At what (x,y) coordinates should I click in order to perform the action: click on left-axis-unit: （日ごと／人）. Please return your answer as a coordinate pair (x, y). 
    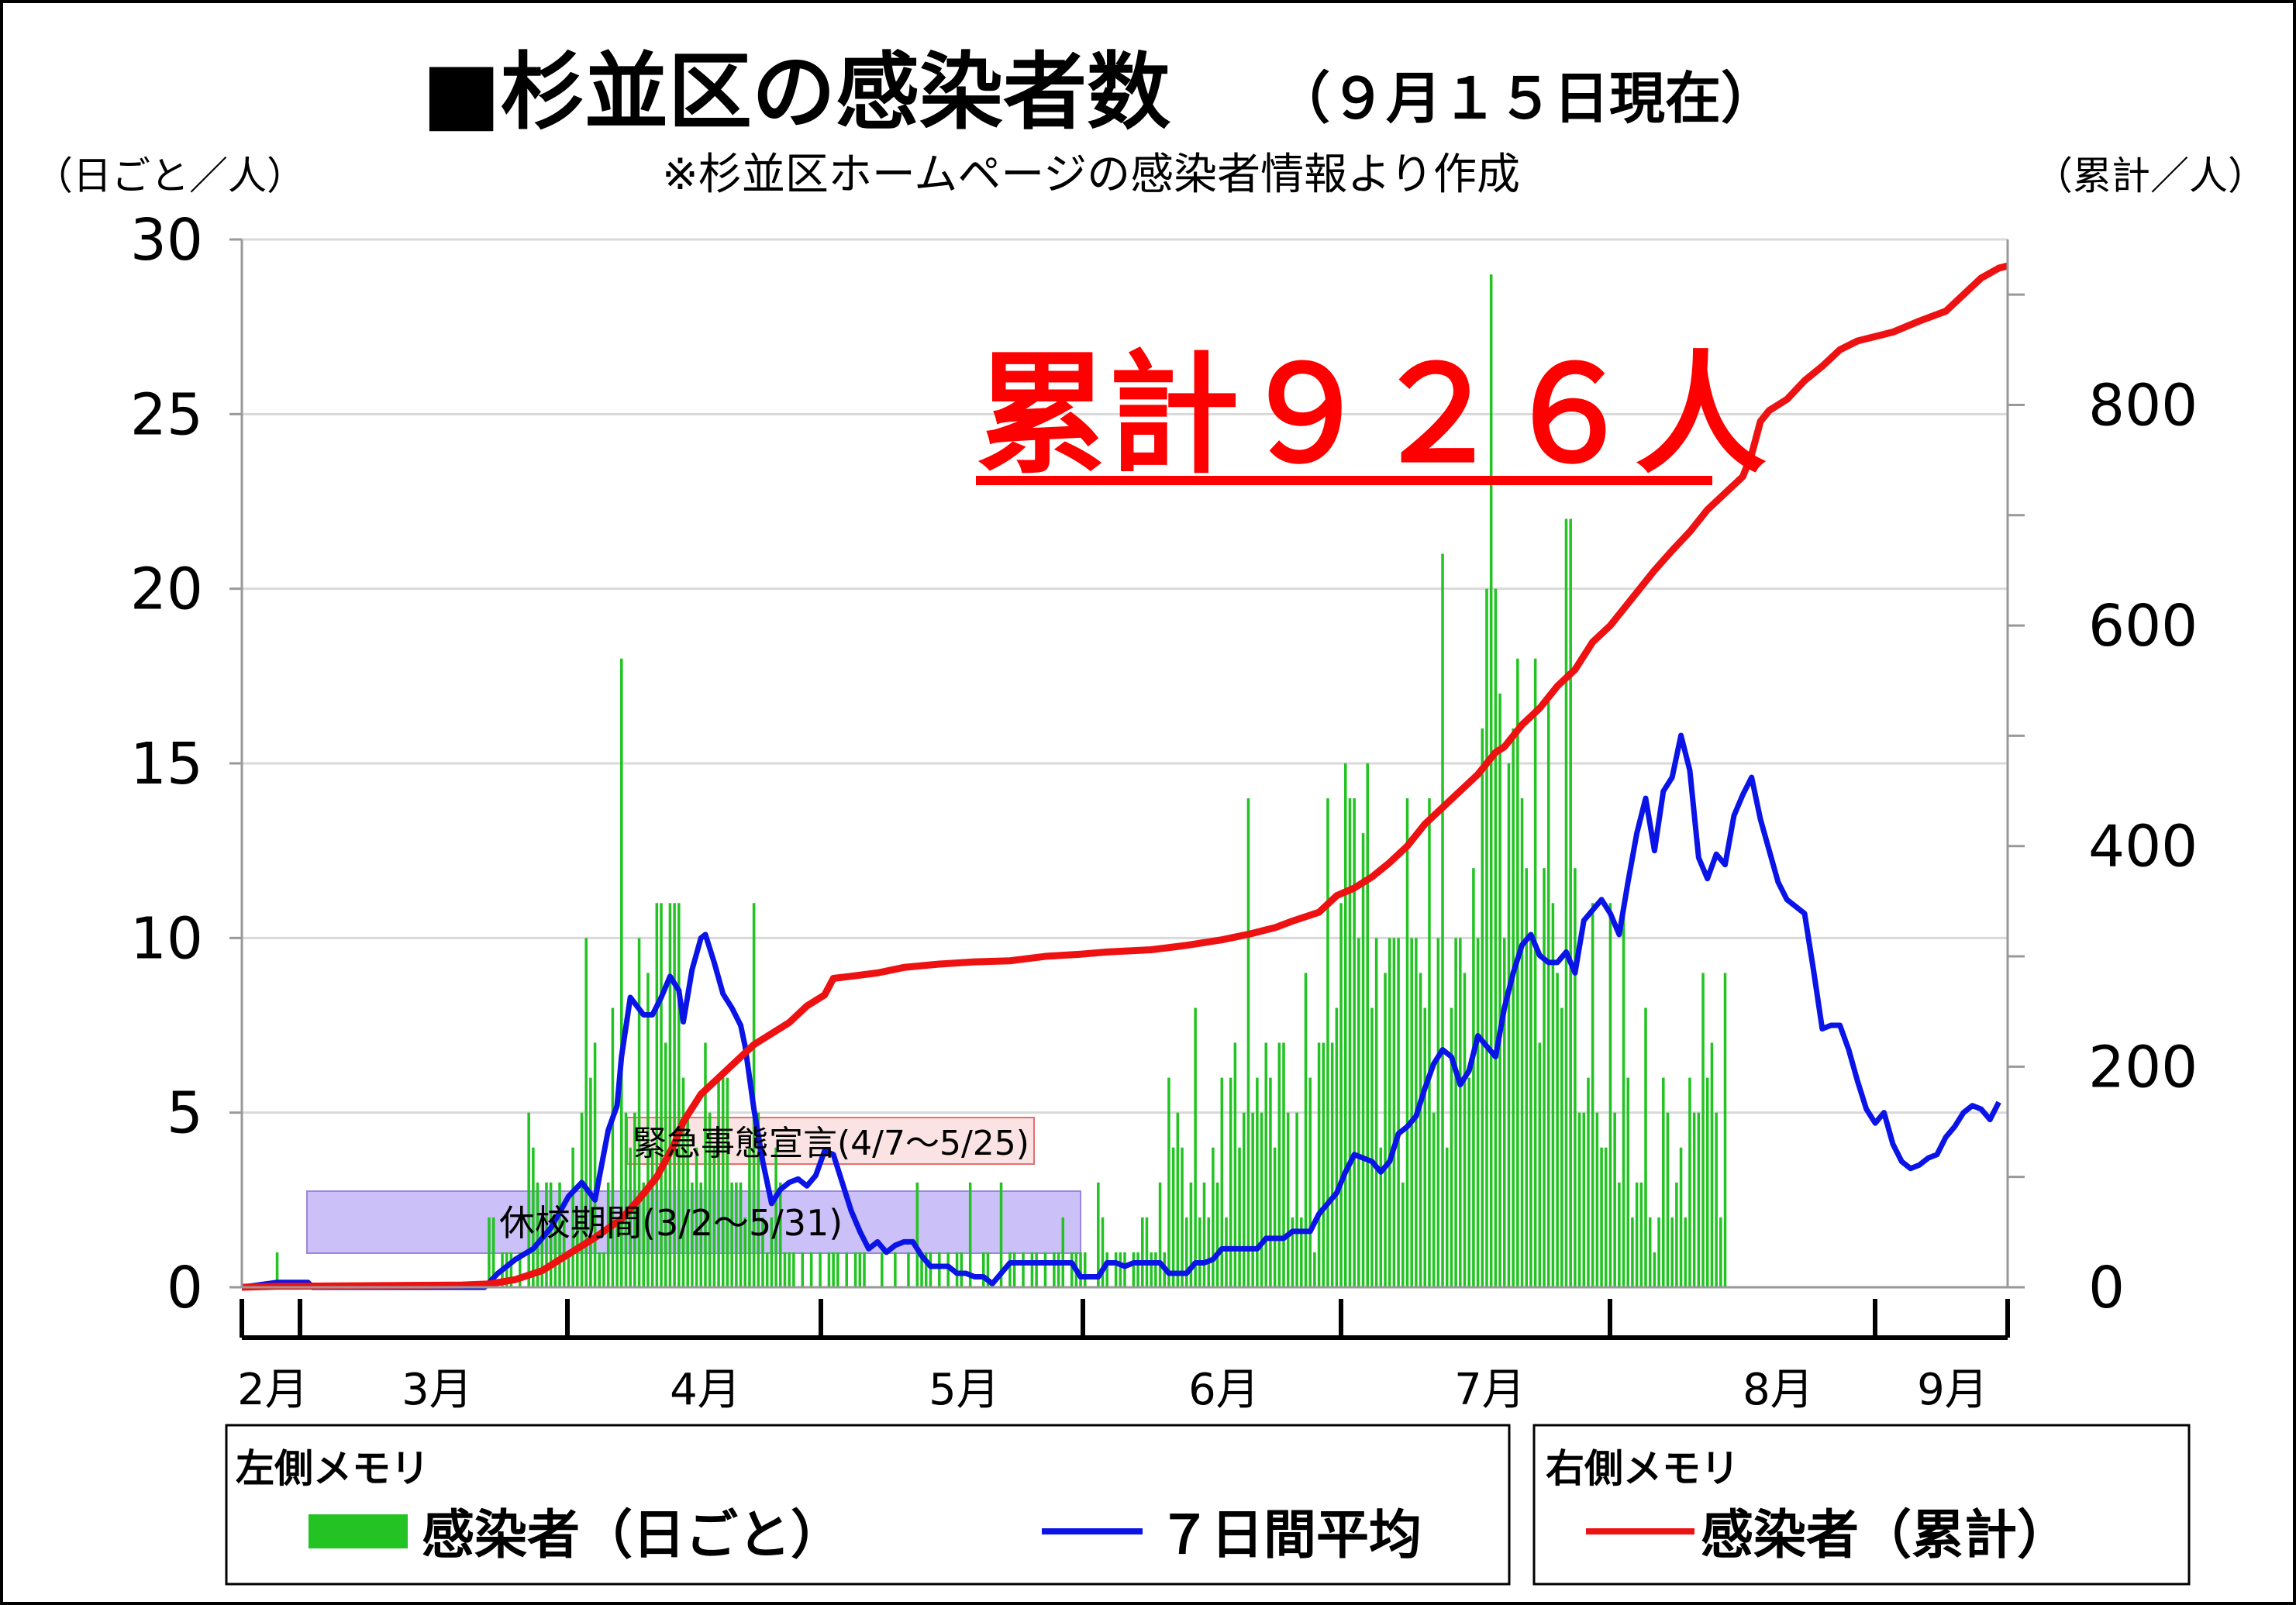
    Looking at the image, I should click on (169, 175).